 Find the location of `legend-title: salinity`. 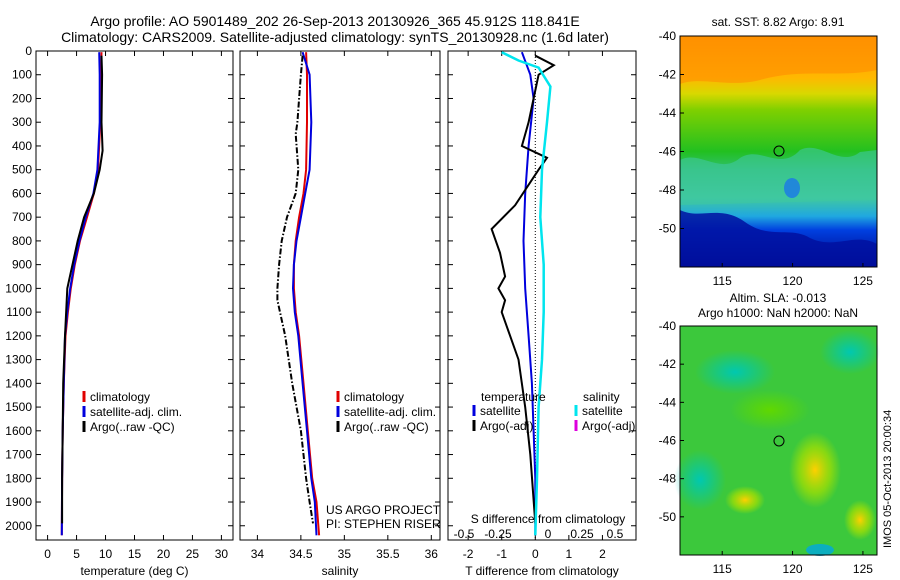

legend-title: salinity is located at coordinates (601, 397).